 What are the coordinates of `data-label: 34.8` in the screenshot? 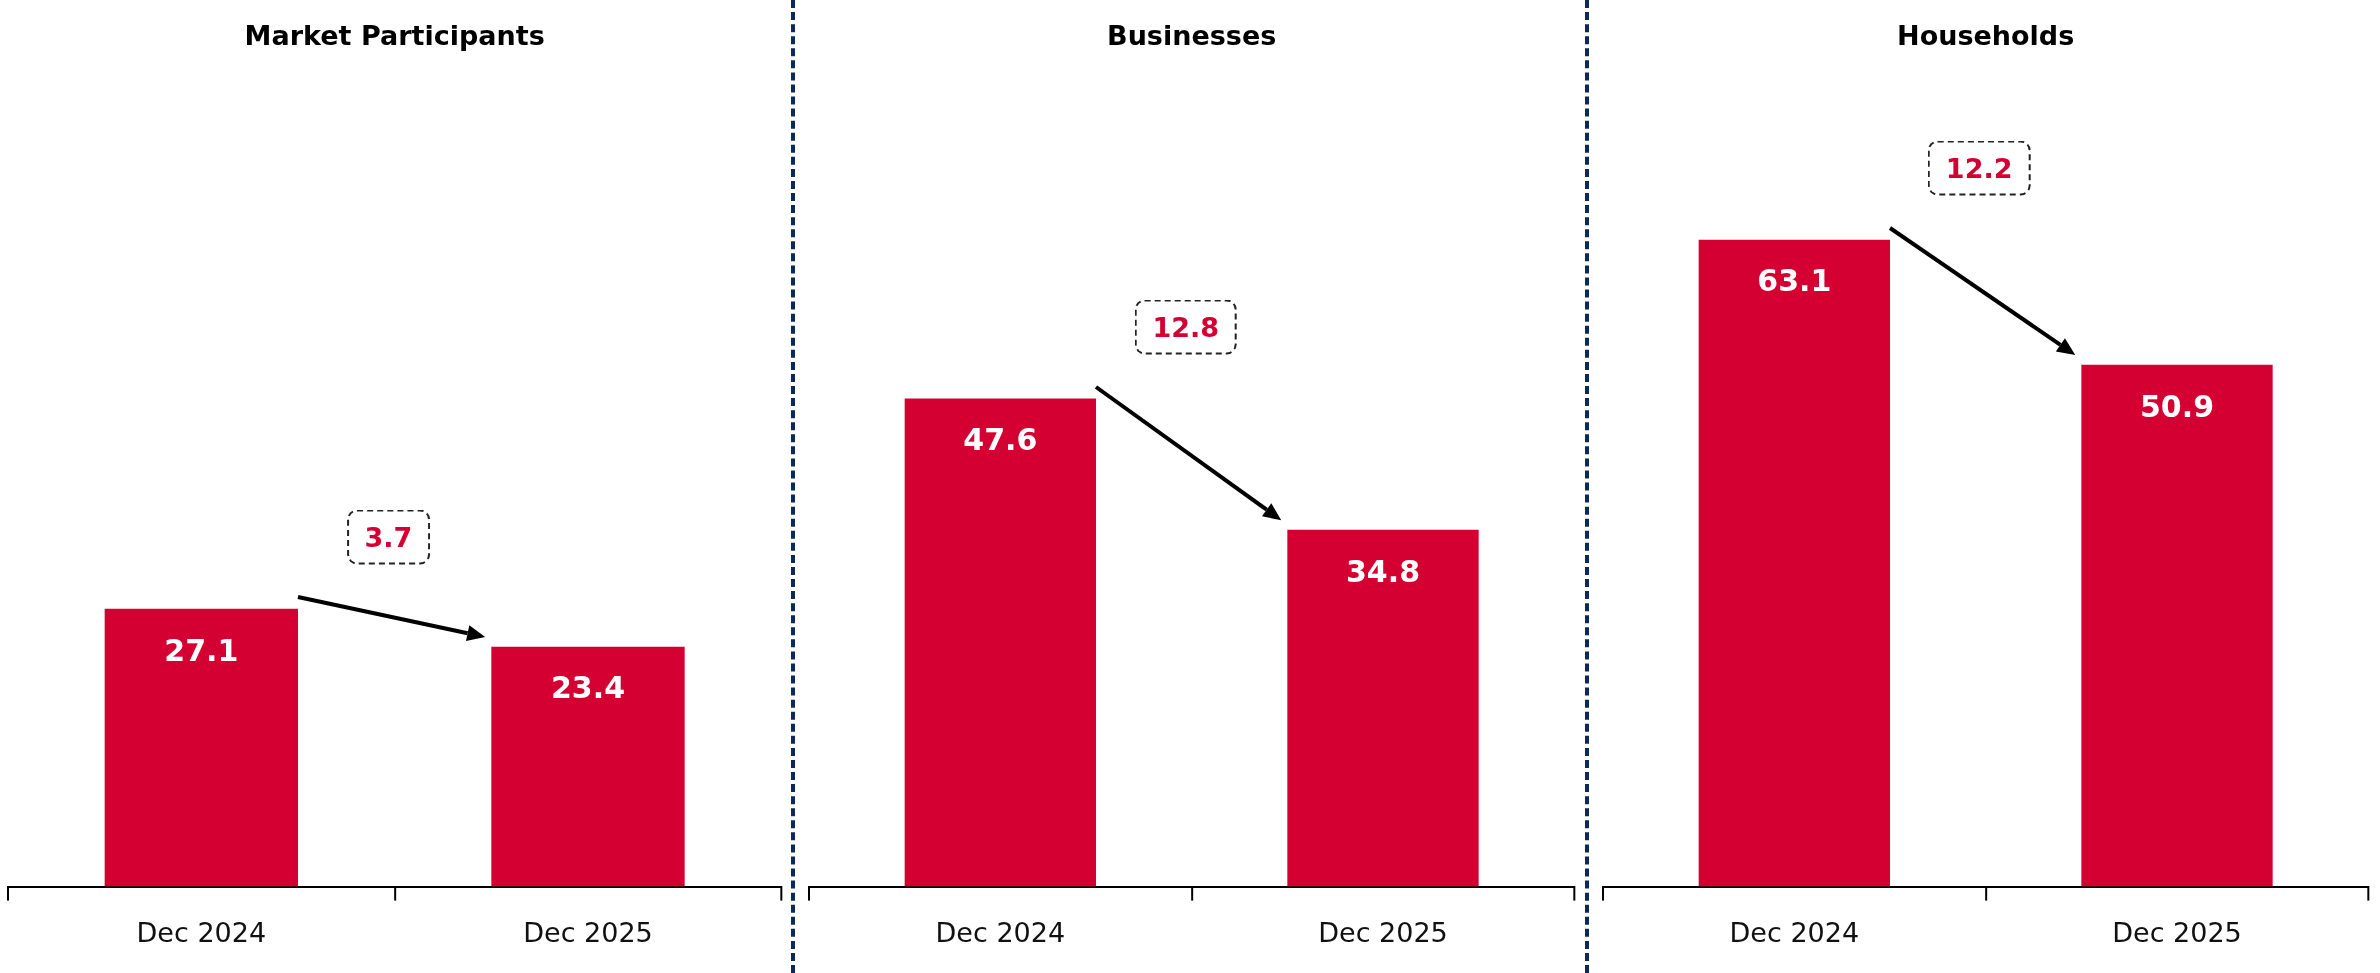 It's located at (1383, 571).